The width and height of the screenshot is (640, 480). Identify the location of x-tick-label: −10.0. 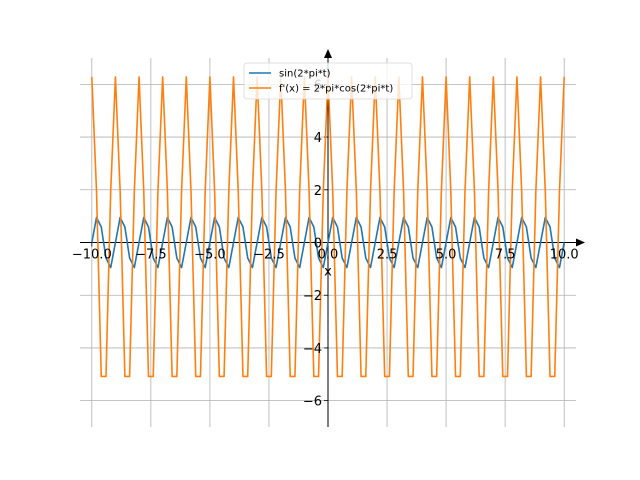
(92, 255).